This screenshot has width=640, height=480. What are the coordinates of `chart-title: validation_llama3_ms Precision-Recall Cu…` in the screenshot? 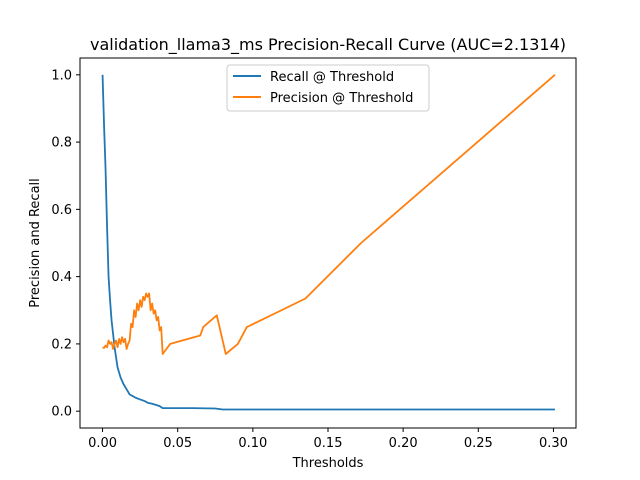 It's located at (328, 45).